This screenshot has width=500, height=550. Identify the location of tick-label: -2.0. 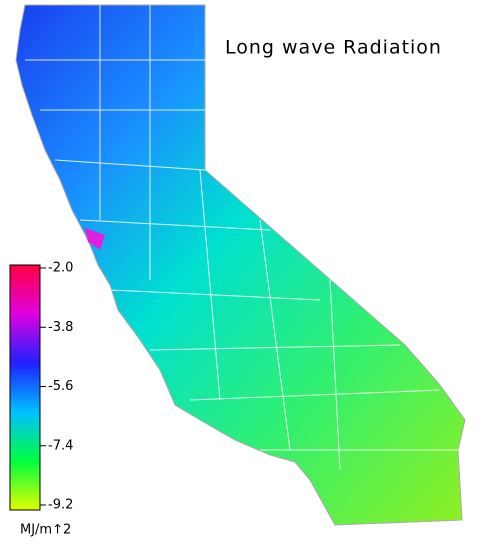
(60, 268).